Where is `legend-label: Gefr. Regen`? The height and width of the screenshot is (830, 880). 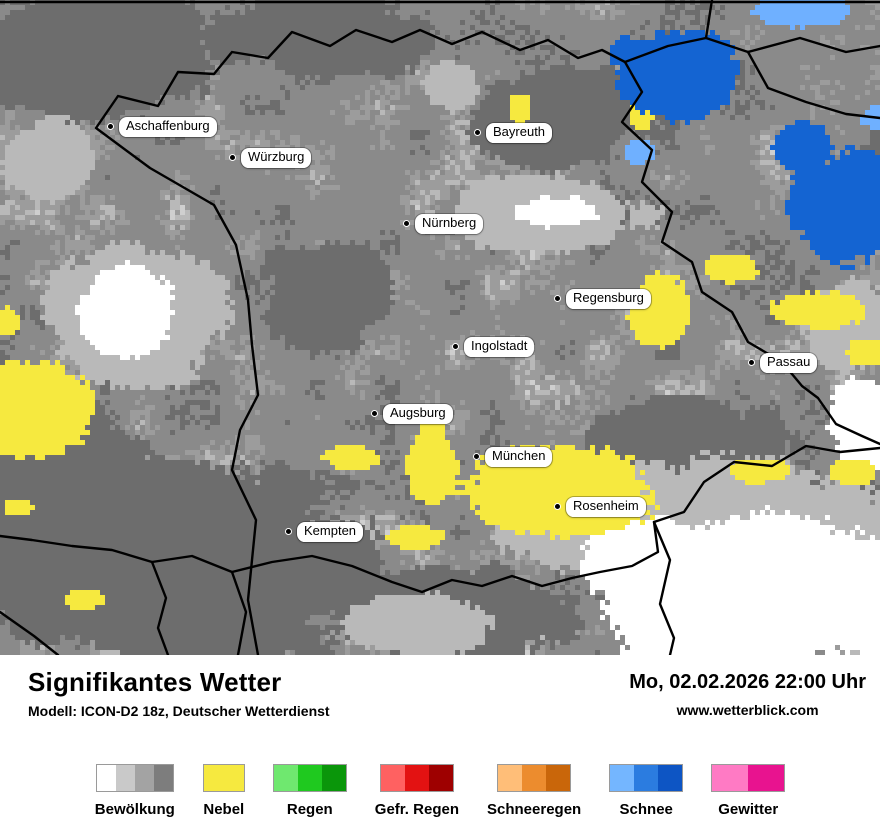 legend-label: Gefr. Regen is located at coordinates (416, 809).